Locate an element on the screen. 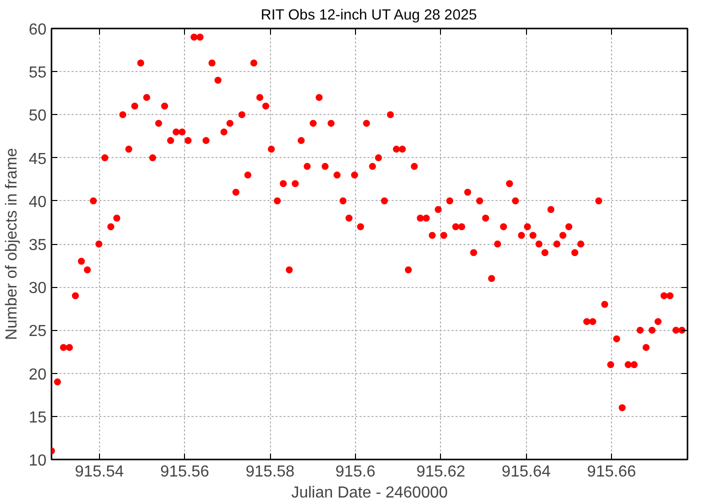  y-tick-label: 25 is located at coordinates (37, 331).